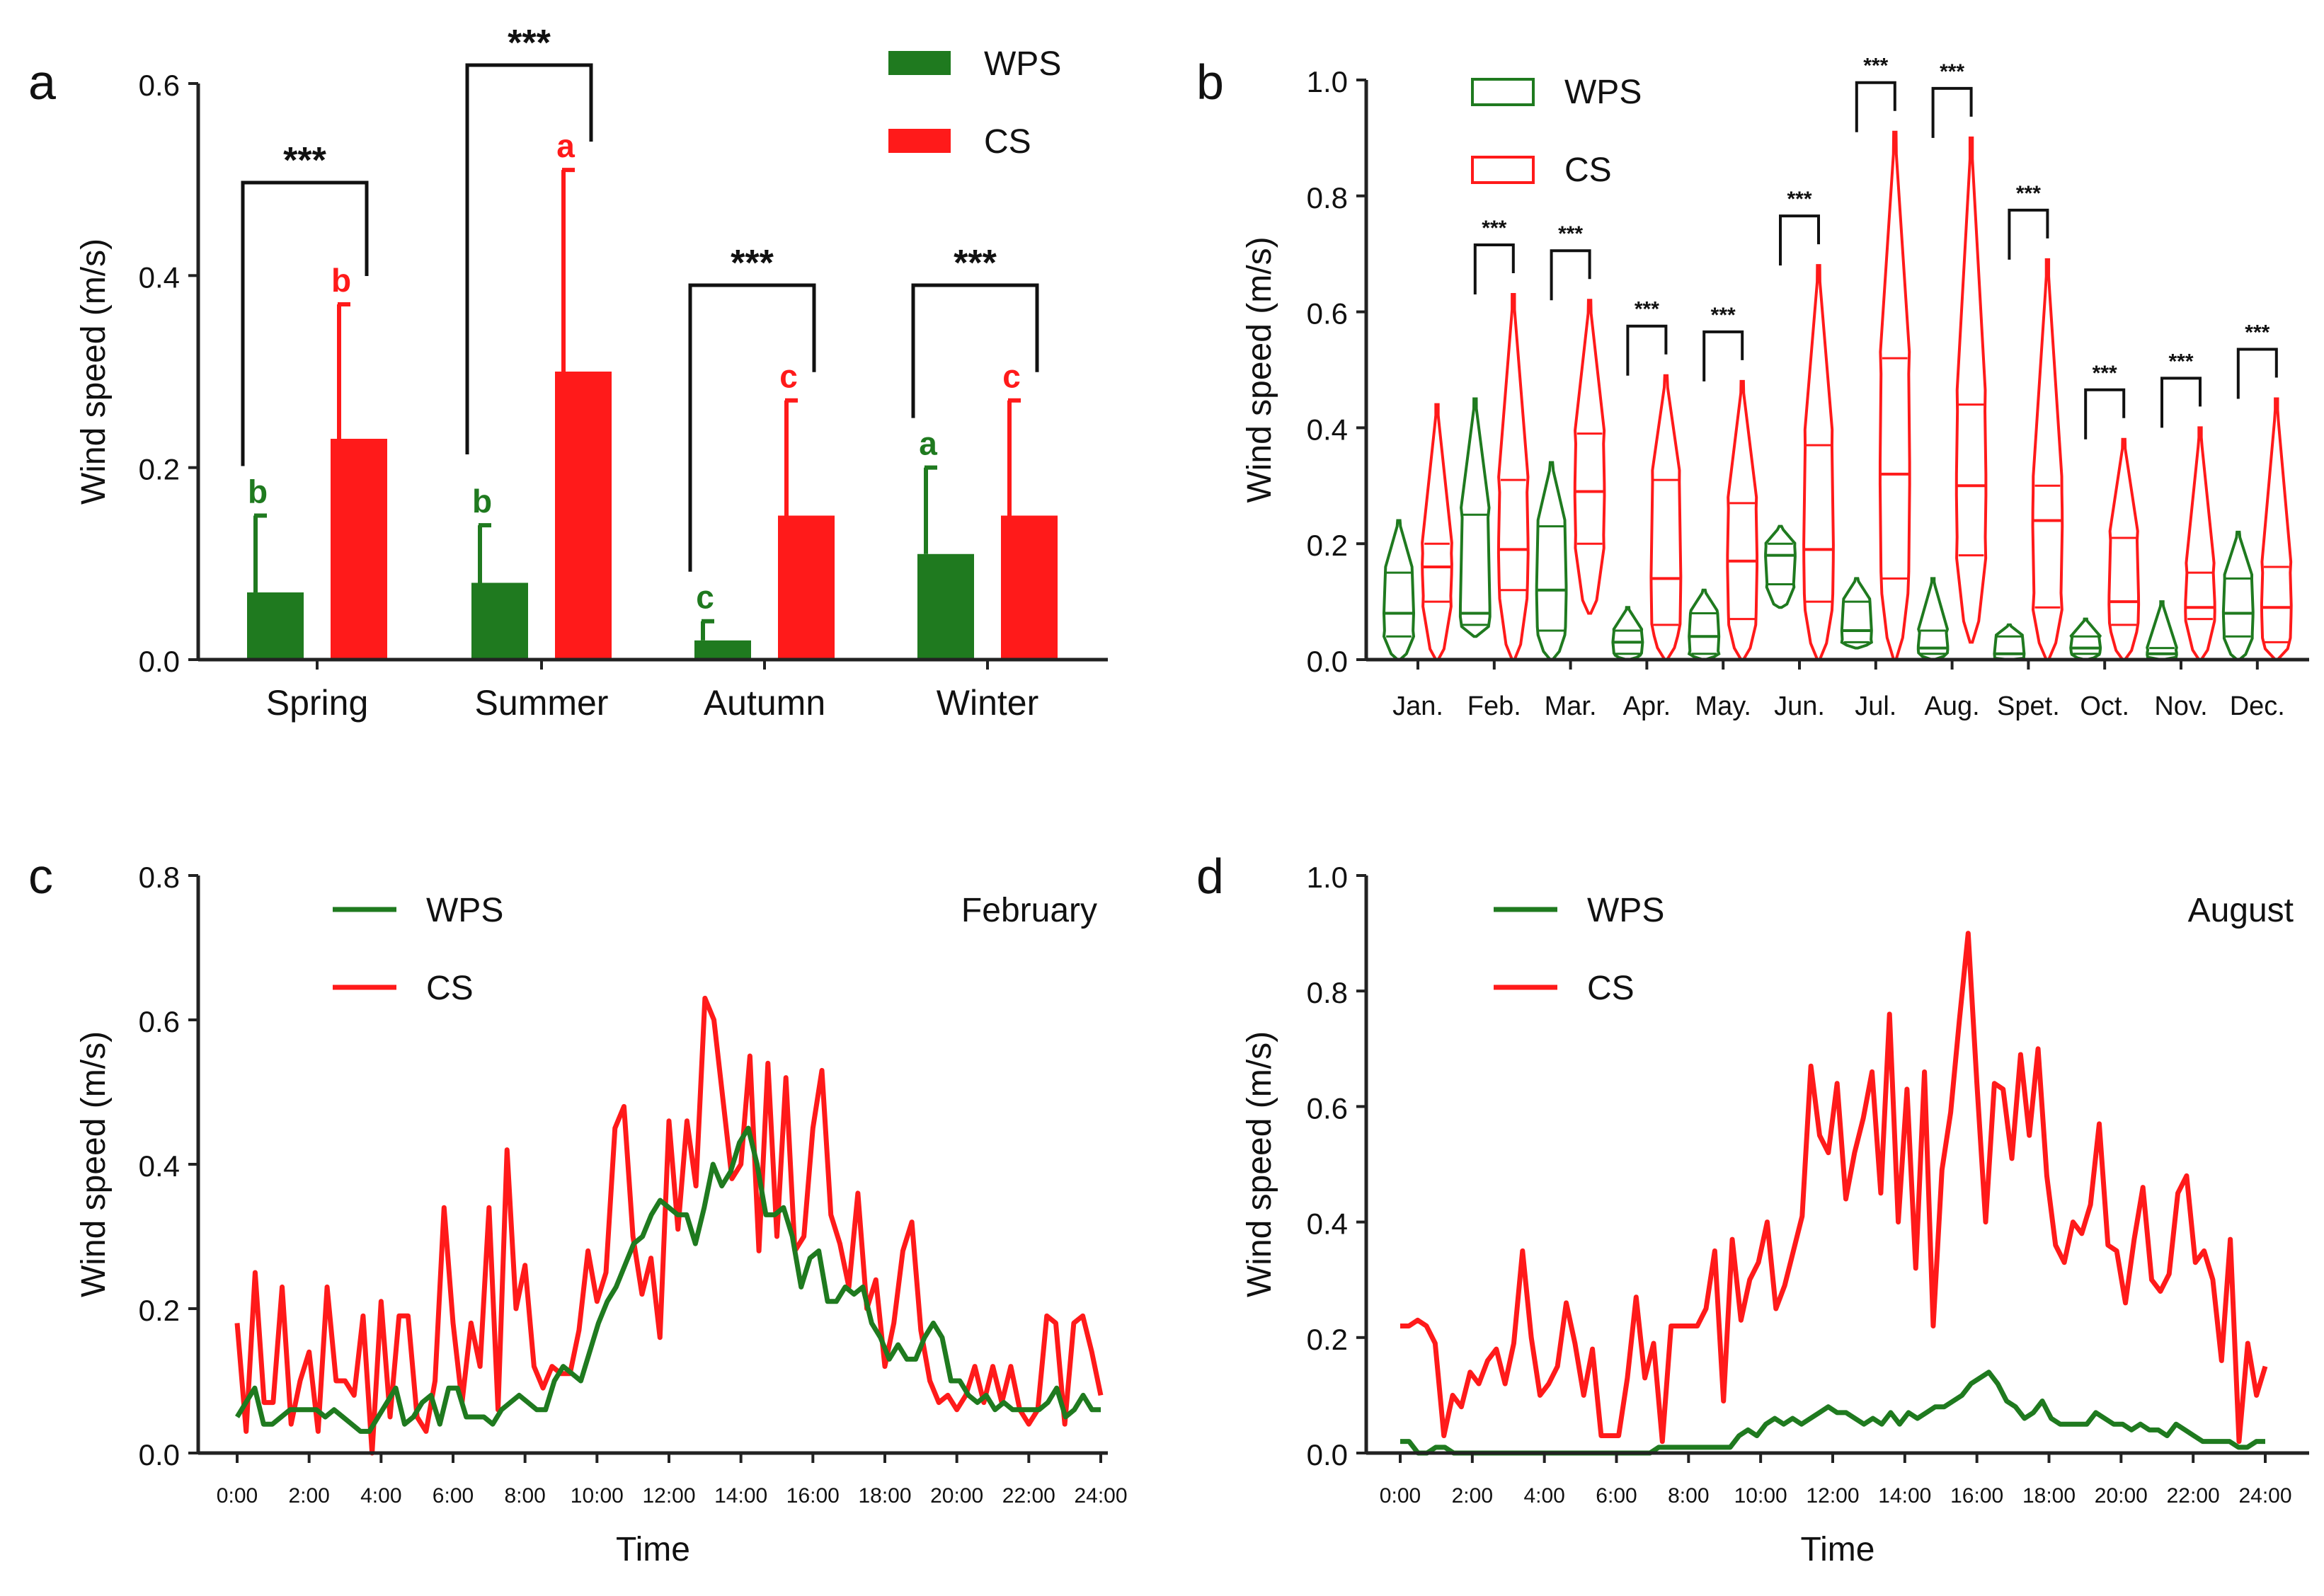 The height and width of the screenshot is (1596, 2324). I want to click on x-tick-label: 20:00, so click(2121, 1496).